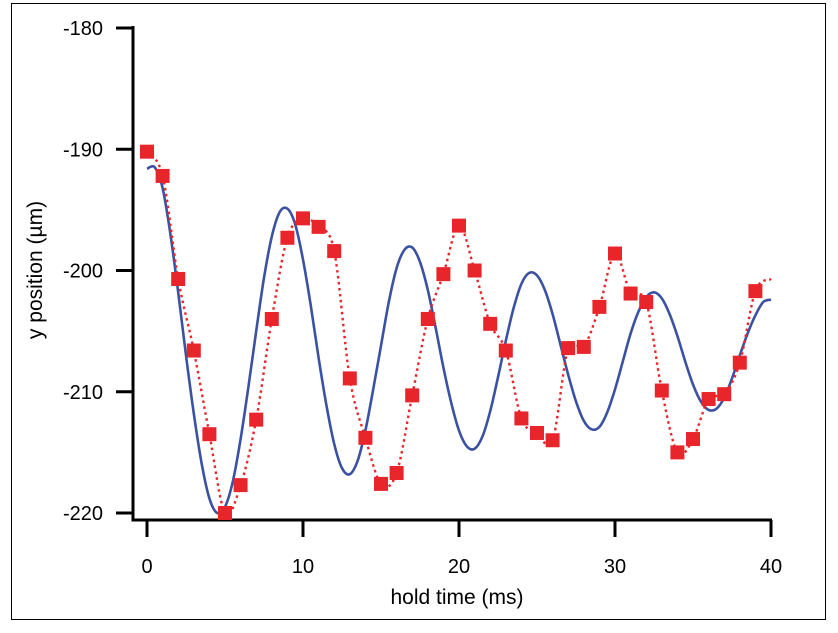 The width and height of the screenshot is (838, 633). I want to click on y-axis-title: y position (µm), so click(35, 270).